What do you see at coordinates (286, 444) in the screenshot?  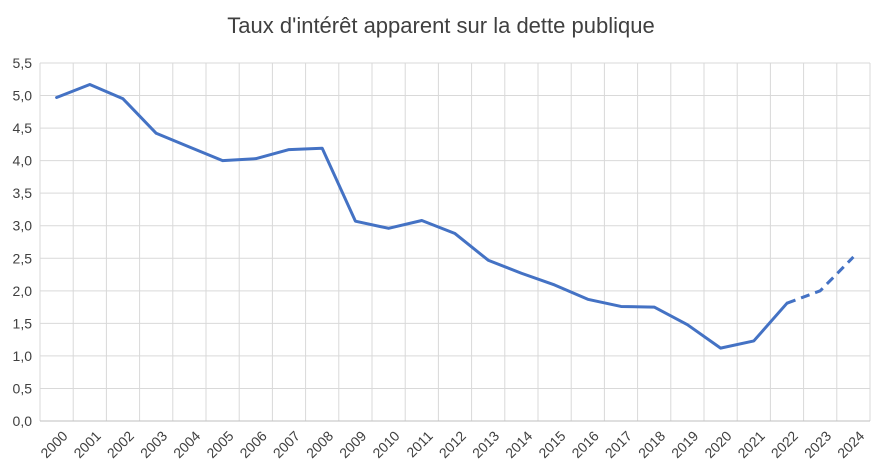 I see `x-tick-label: 2007` at bounding box center [286, 444].